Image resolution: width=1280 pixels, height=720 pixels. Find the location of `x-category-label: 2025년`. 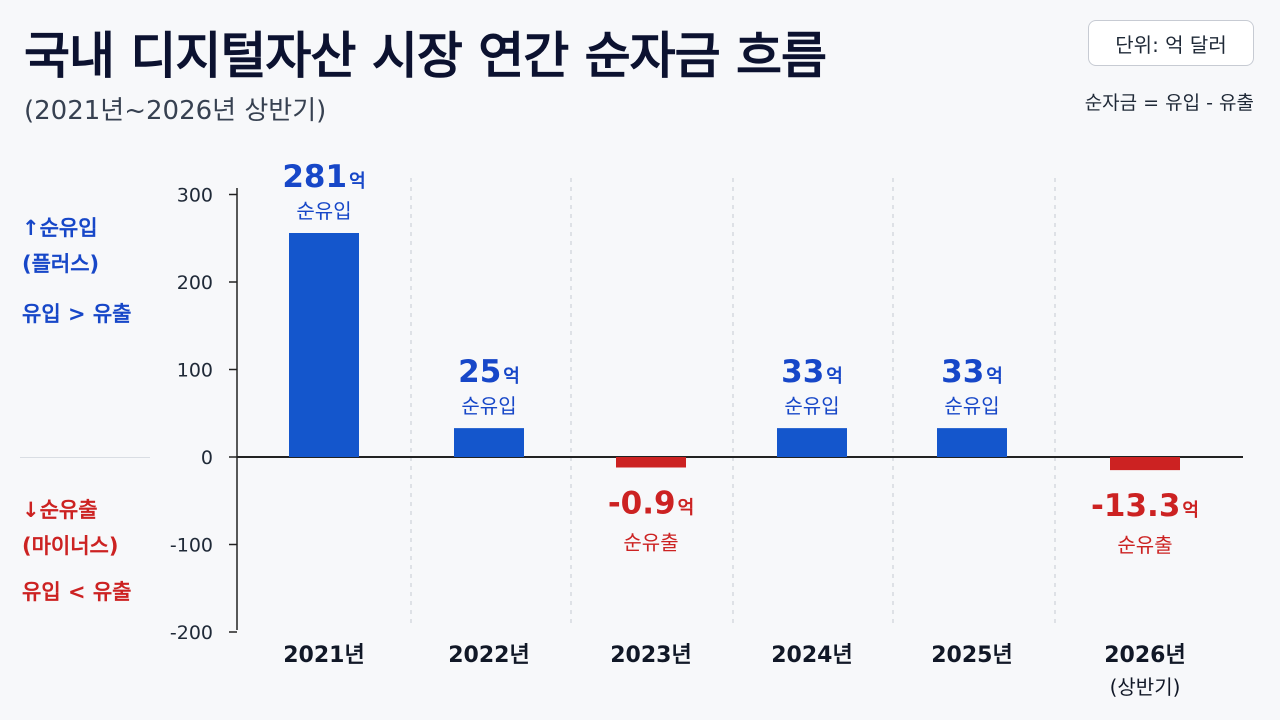

x-category-label: 2025년 is located at coordinates (971, 655).